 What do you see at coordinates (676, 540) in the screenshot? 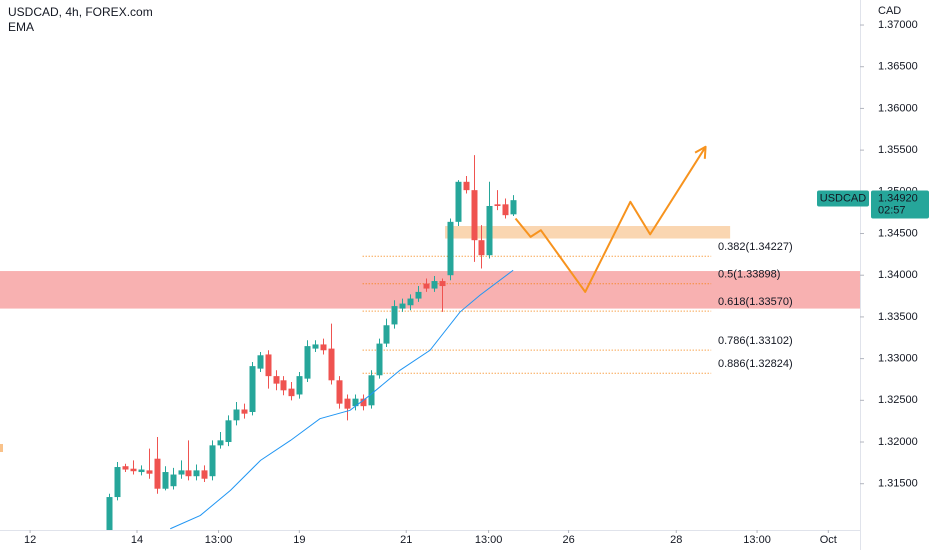
I see `x-tick-label: 28` at bounding box center [676, 540].